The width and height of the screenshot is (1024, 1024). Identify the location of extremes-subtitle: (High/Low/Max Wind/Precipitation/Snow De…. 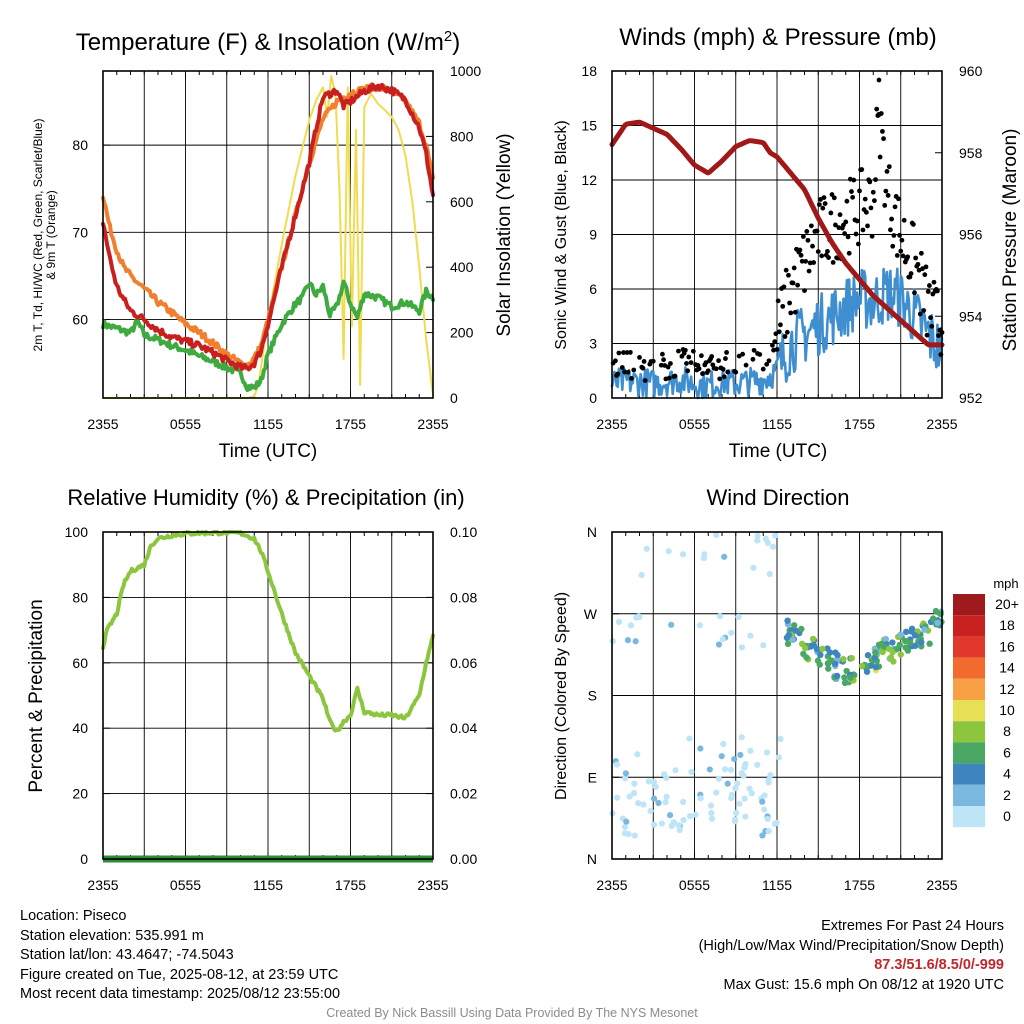
(851, 945).